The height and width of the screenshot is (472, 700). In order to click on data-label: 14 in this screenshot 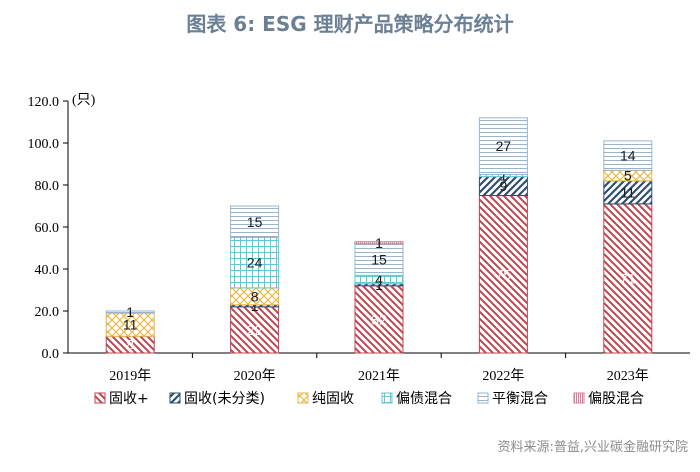, I will do `click(628, 156)`.